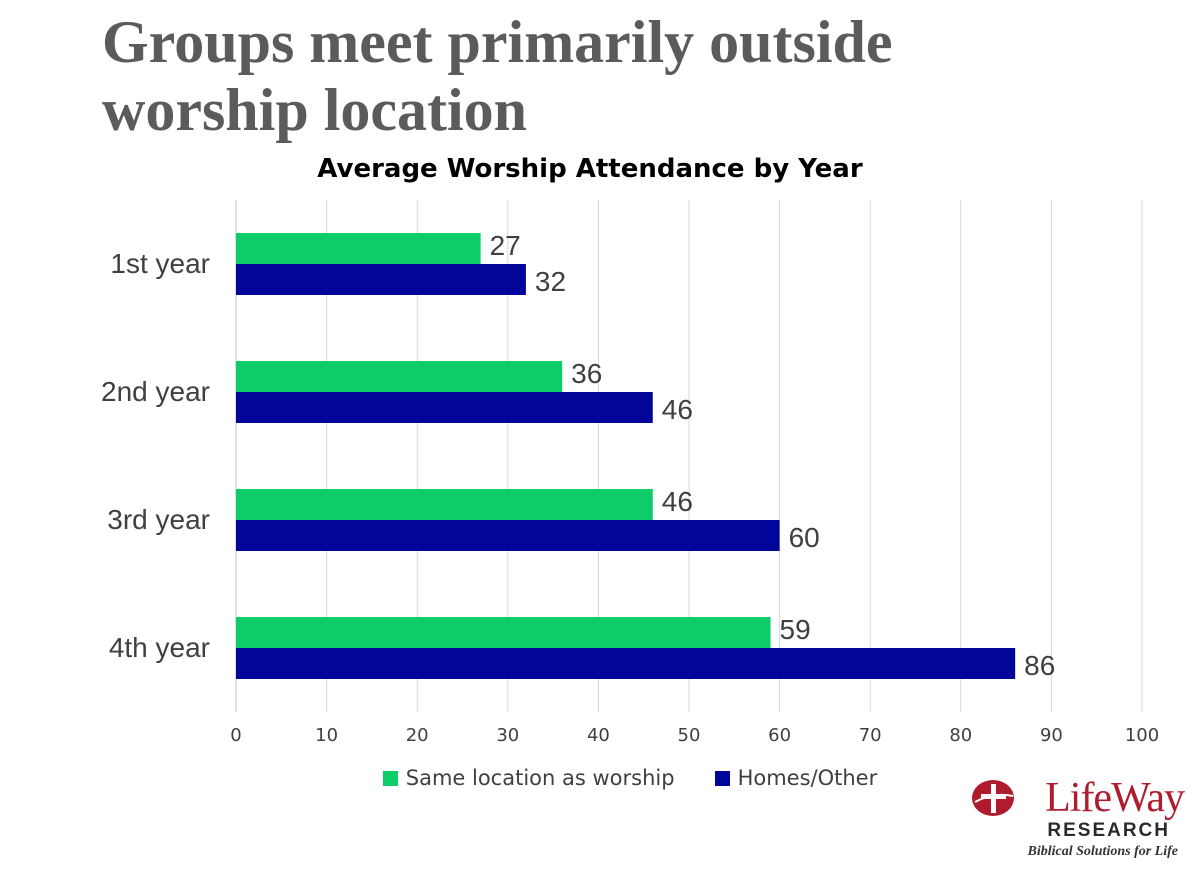 The height and width of the screenshot is (872, 1200). Describe the element at coordinates (722, 778) in the screenshot. I see `legend-swatch-homes-other` at that location.